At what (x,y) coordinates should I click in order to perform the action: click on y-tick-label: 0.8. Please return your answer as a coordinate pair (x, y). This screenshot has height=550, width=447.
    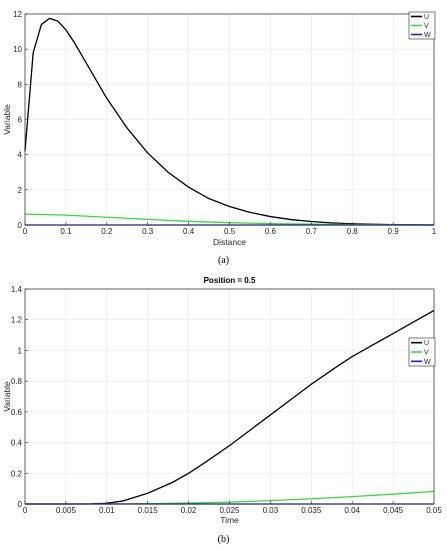
    Looking at the image, I should click on (17, 381).